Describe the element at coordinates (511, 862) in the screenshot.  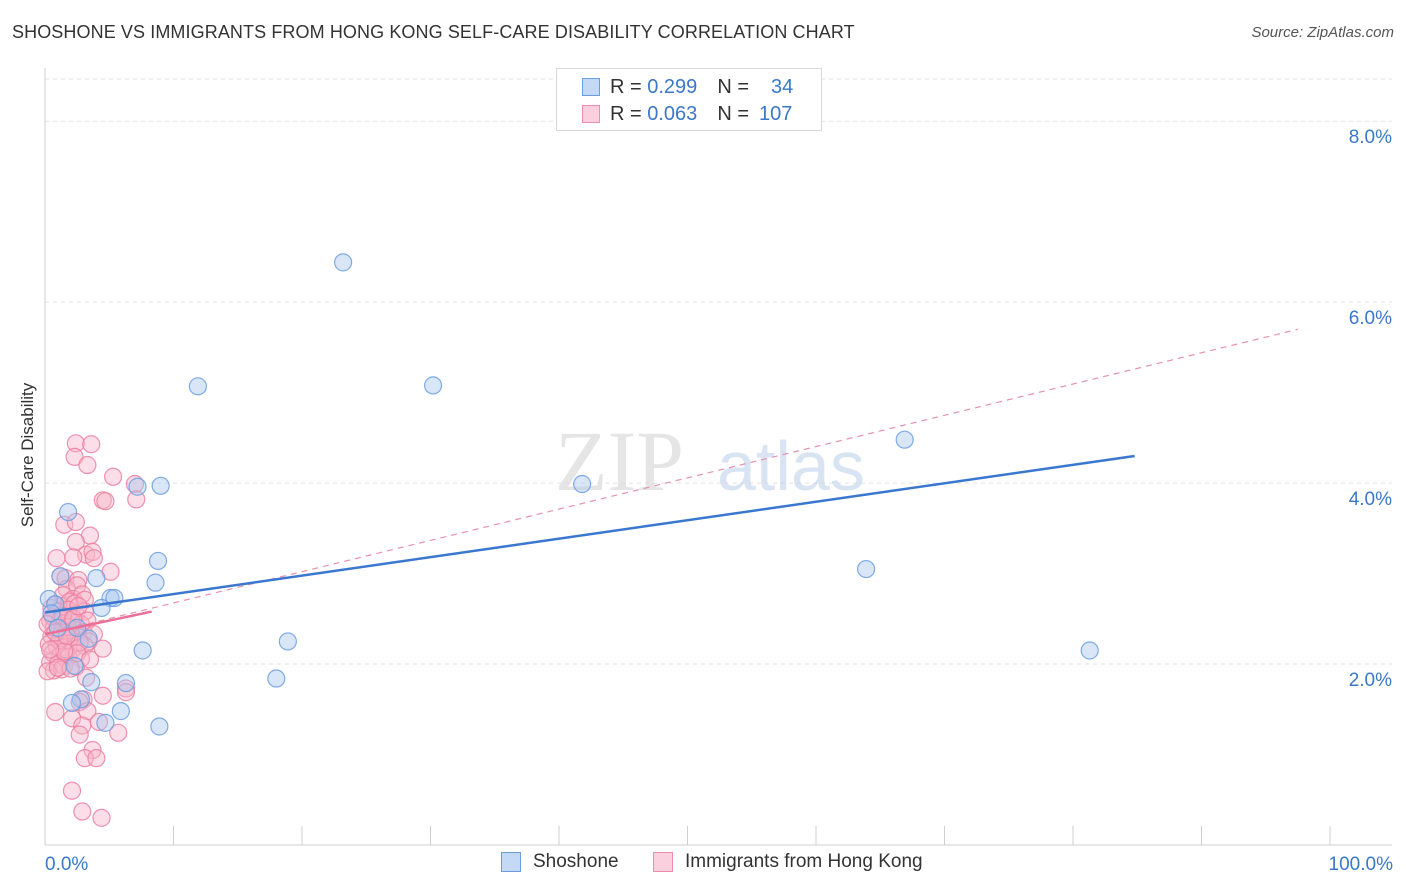
I see `shoshone-legend-swatch` at that location.